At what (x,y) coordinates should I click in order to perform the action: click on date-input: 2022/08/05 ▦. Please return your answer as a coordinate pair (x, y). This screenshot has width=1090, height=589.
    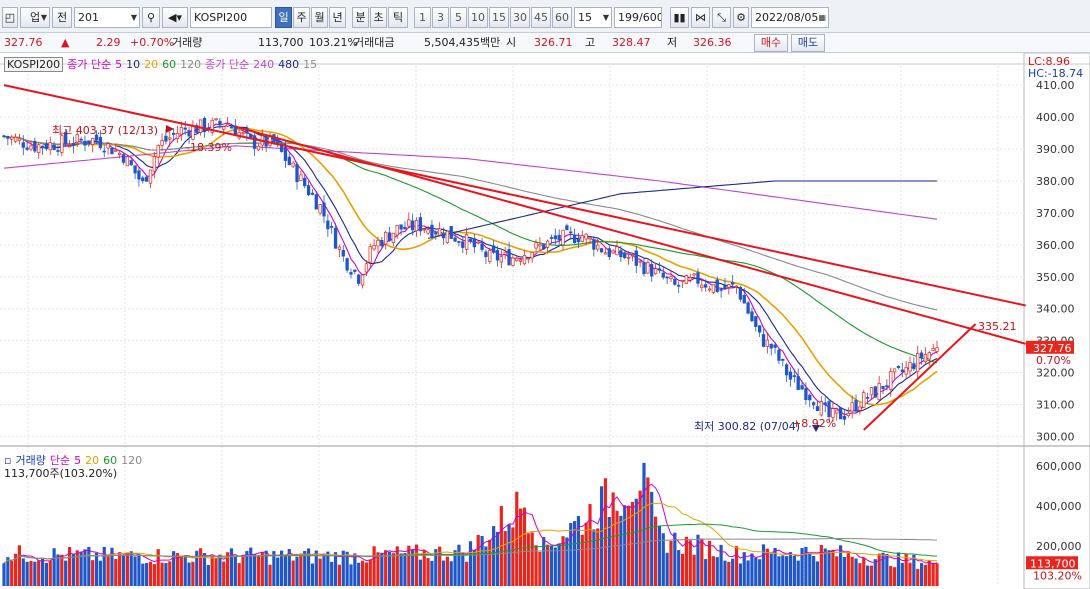
    Looking at the image, I should click on (790, 17).